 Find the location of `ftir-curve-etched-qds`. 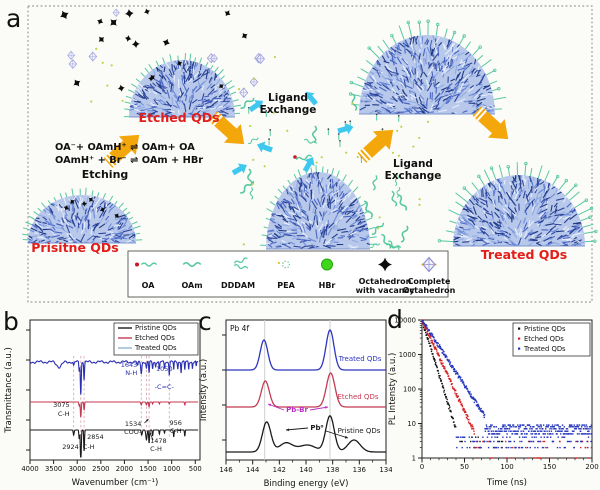

ftir-curve-etched-qds is located at coordinates (114, 409).